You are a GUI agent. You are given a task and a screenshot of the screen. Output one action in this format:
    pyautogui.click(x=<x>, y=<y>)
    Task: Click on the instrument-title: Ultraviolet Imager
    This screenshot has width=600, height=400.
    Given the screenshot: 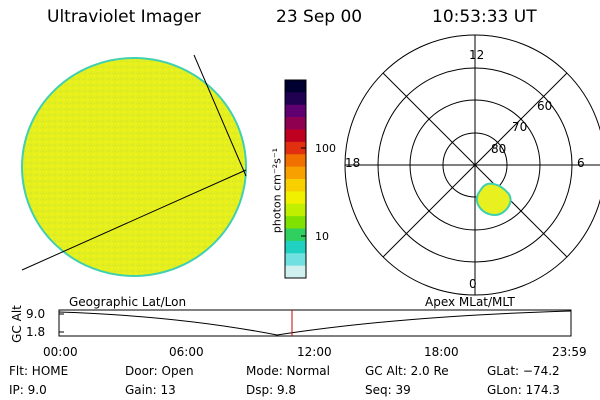 What is the action you would take?
    pyautogui.click(x=124, y=17)
    